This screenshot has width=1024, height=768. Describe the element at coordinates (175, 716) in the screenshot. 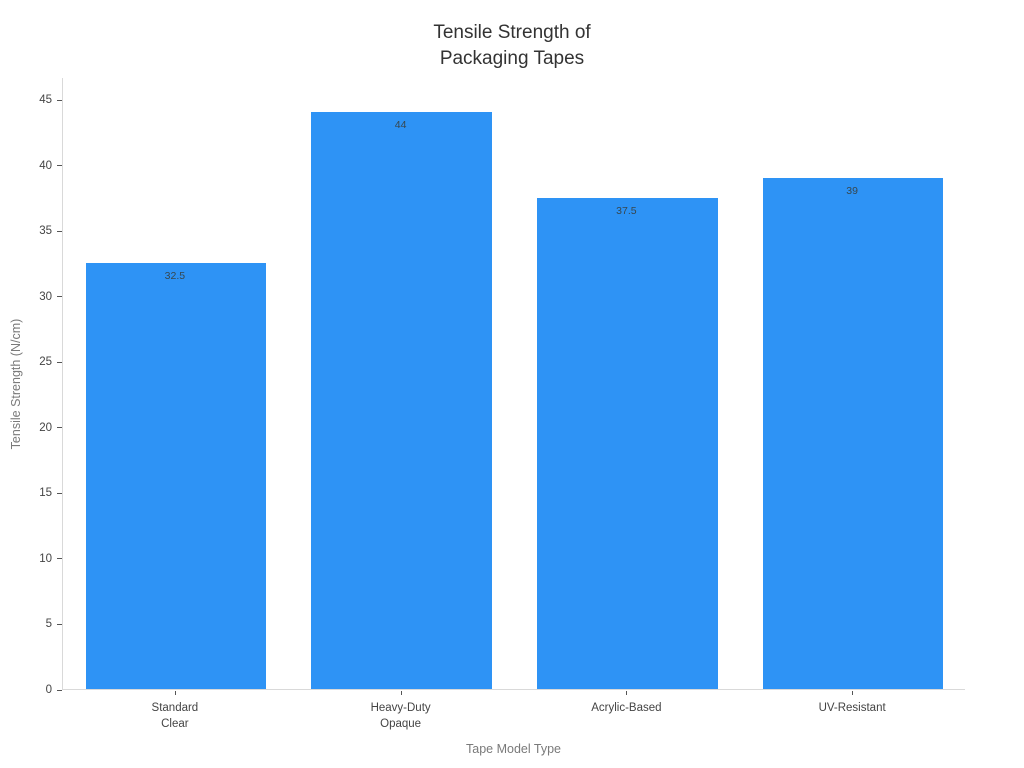

I see `x-tick-label: Standard Clear` at that location.